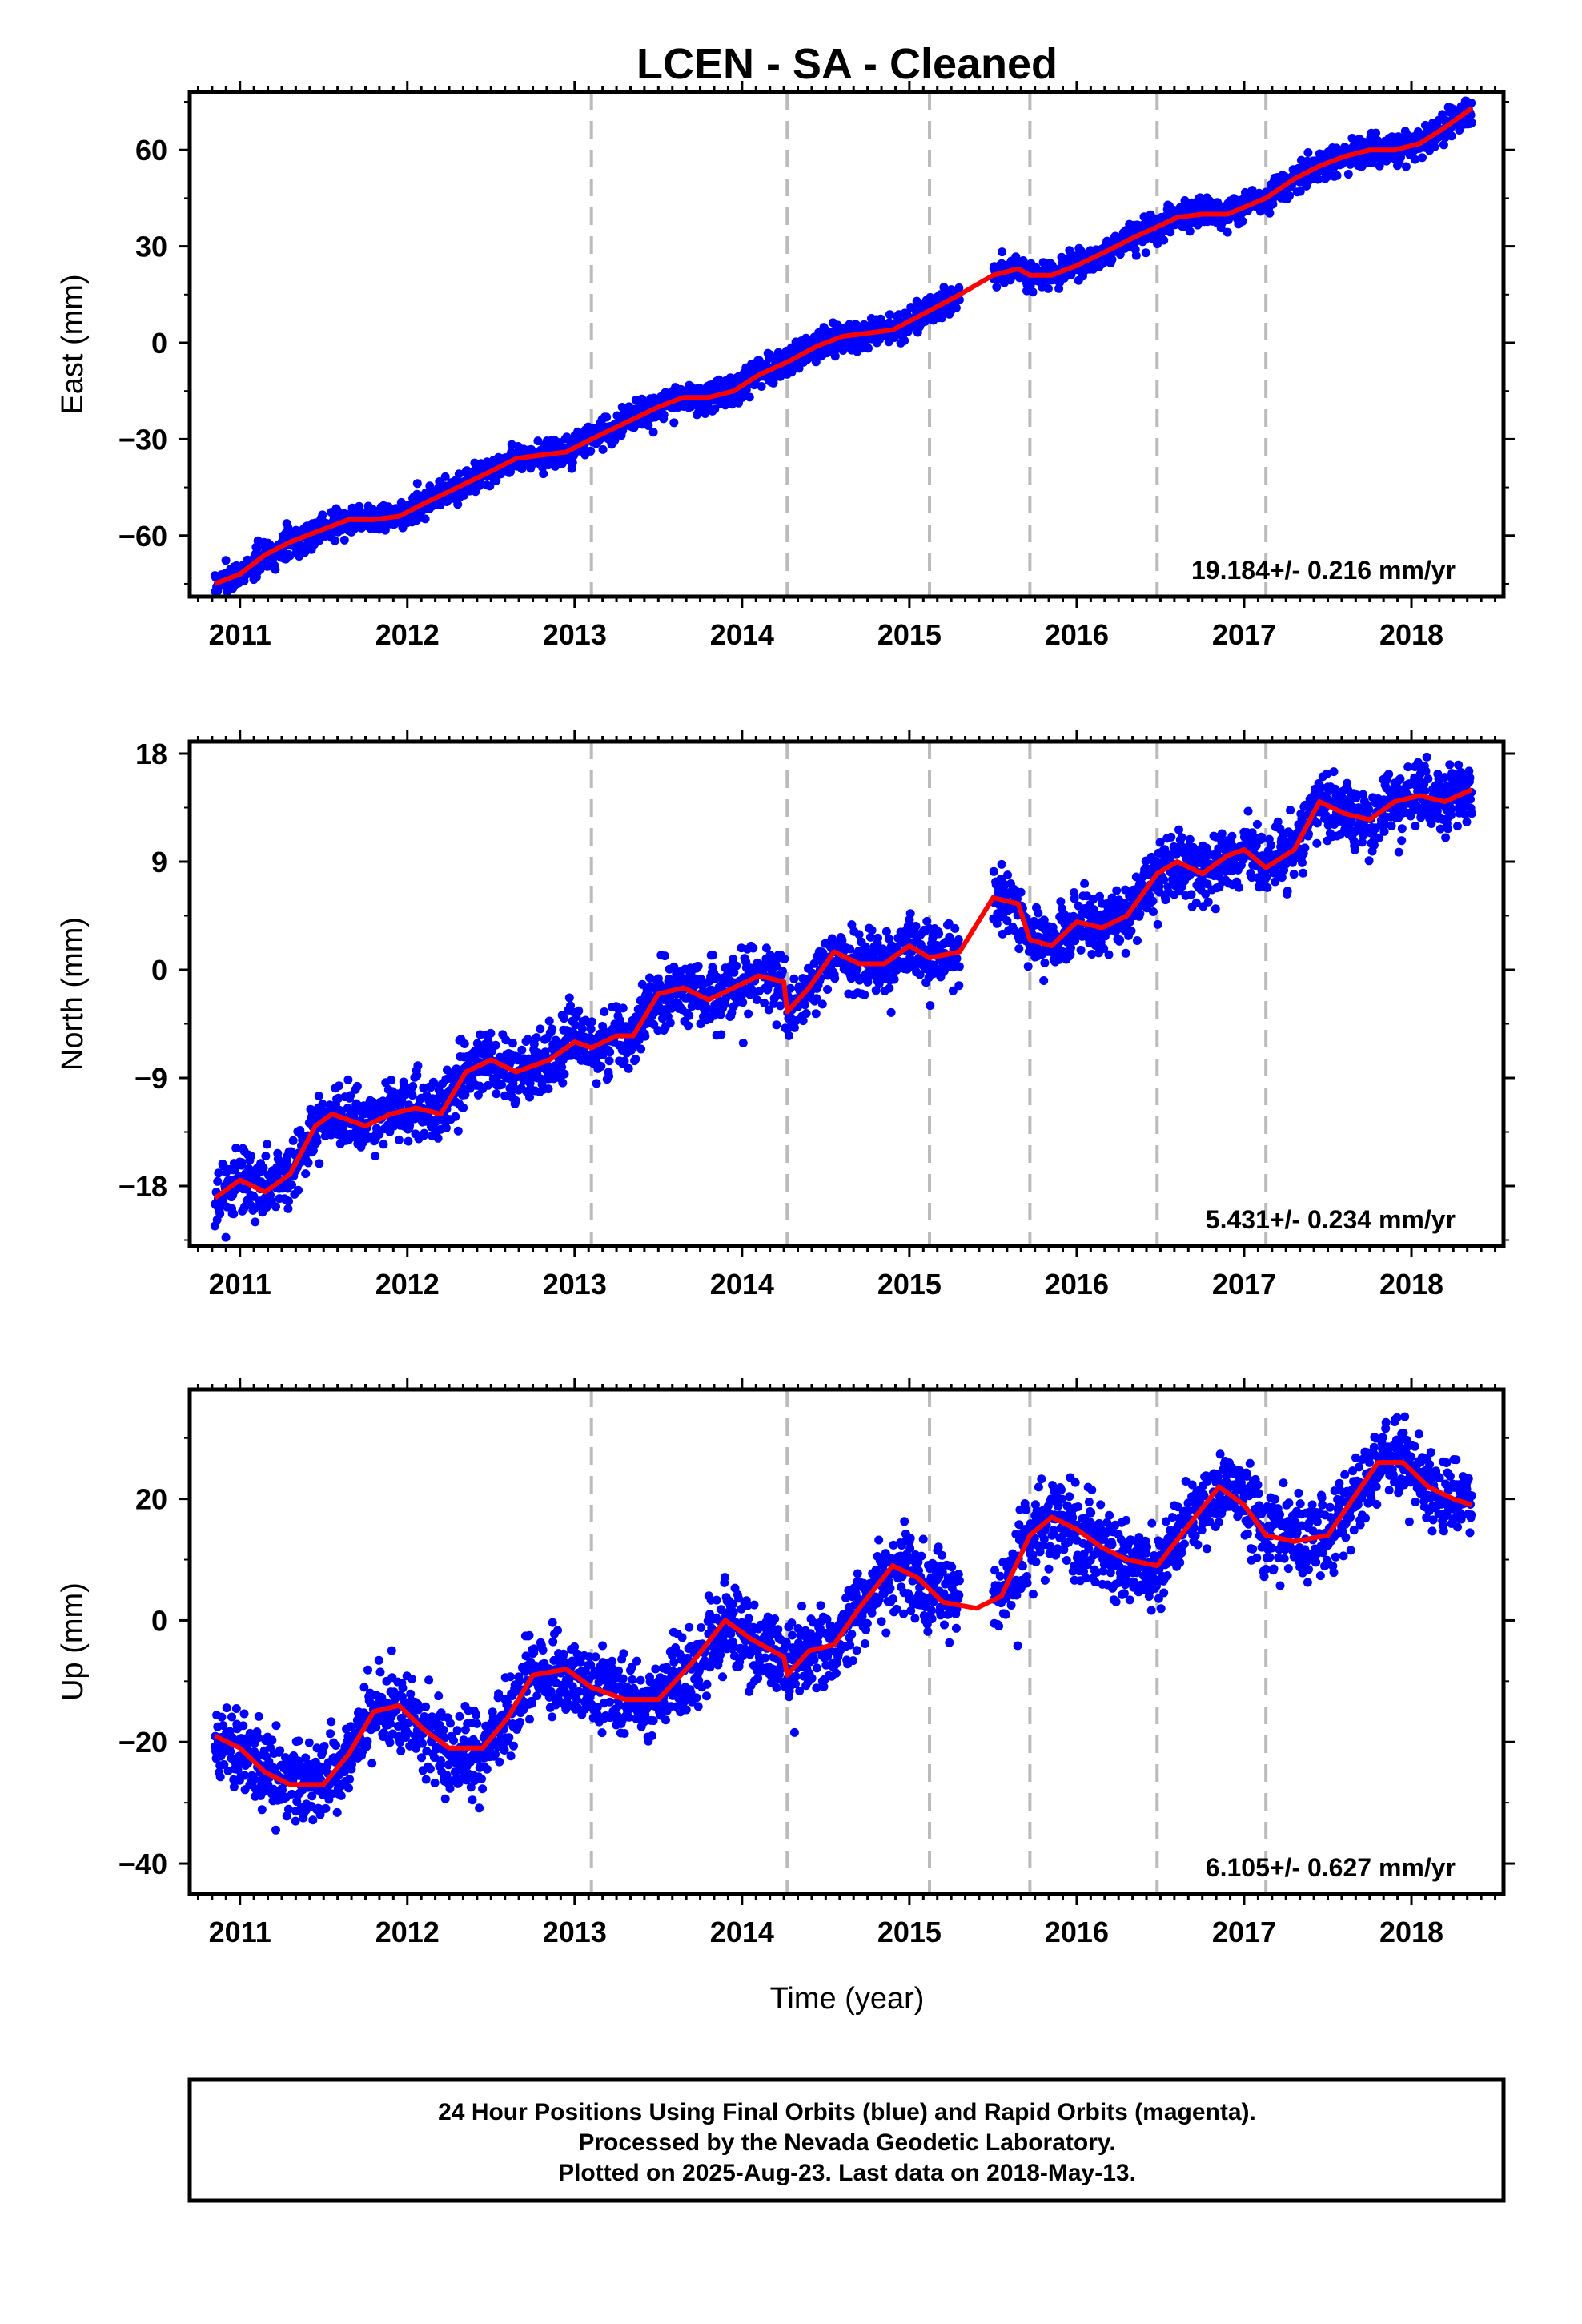  What do you see at coordinates (407, 634) in the screenshot?
I see `east-x-tick-label: 2012` at bounding box center [407, 634].